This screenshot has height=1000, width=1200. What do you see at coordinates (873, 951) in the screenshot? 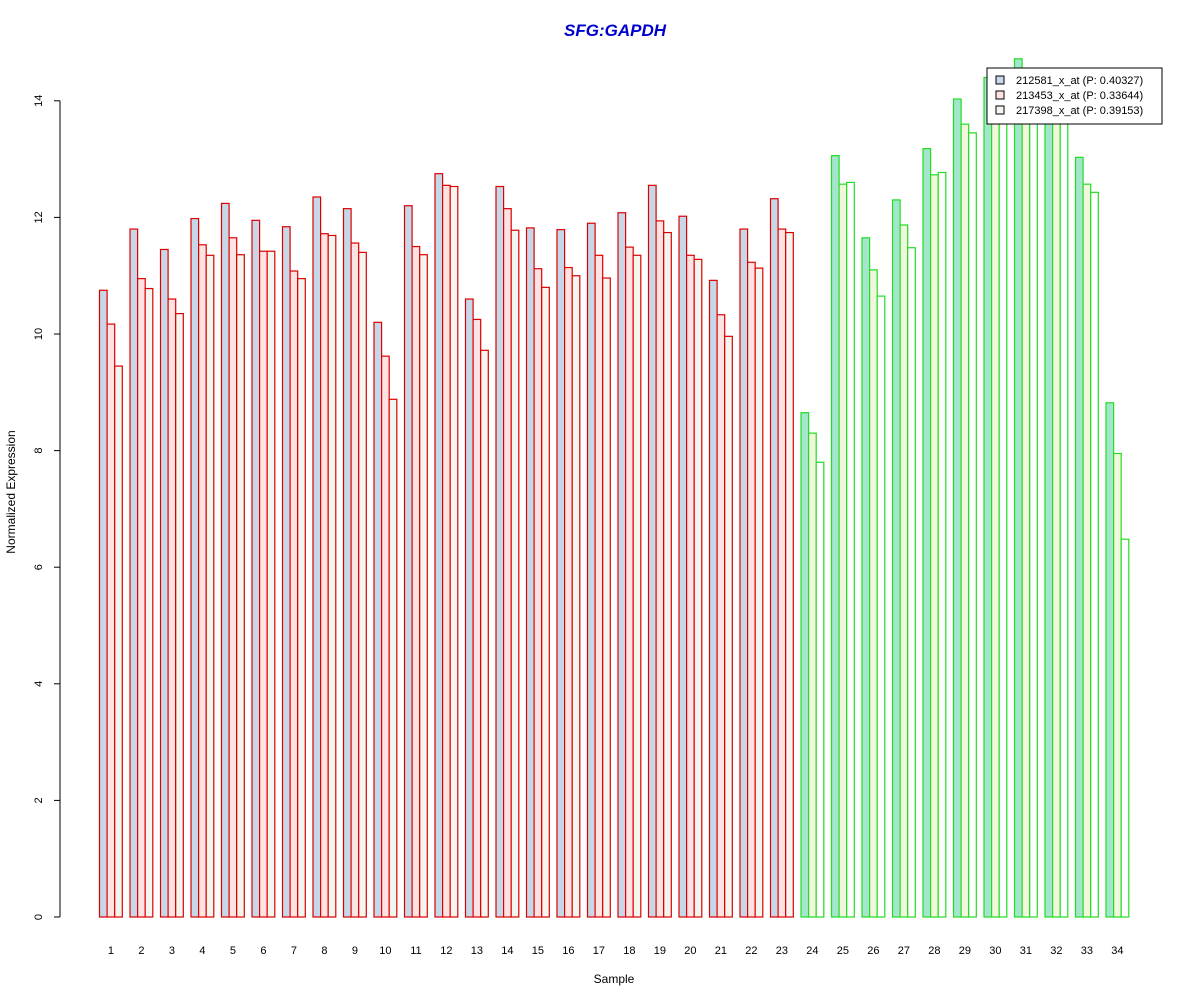
I see `x-tick-label: 26` at bounding box center [873, 951].